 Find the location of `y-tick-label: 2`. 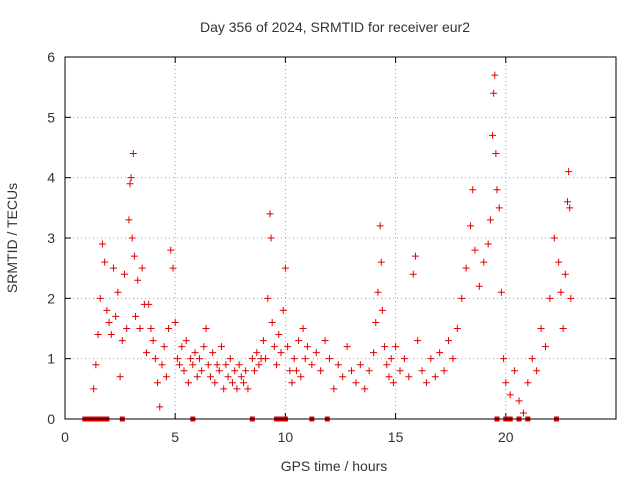

y-tick-label: 2 is located at coordinates (51, 298).